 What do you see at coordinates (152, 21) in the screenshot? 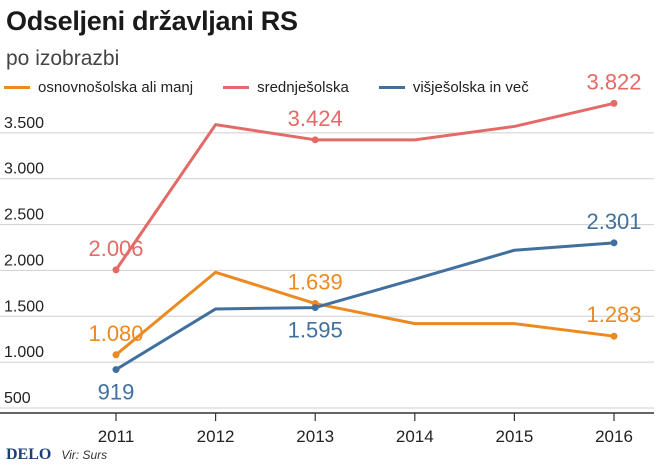
I see `chart-title: Odseljeni državljani RS` at bounding box center [152, 21].